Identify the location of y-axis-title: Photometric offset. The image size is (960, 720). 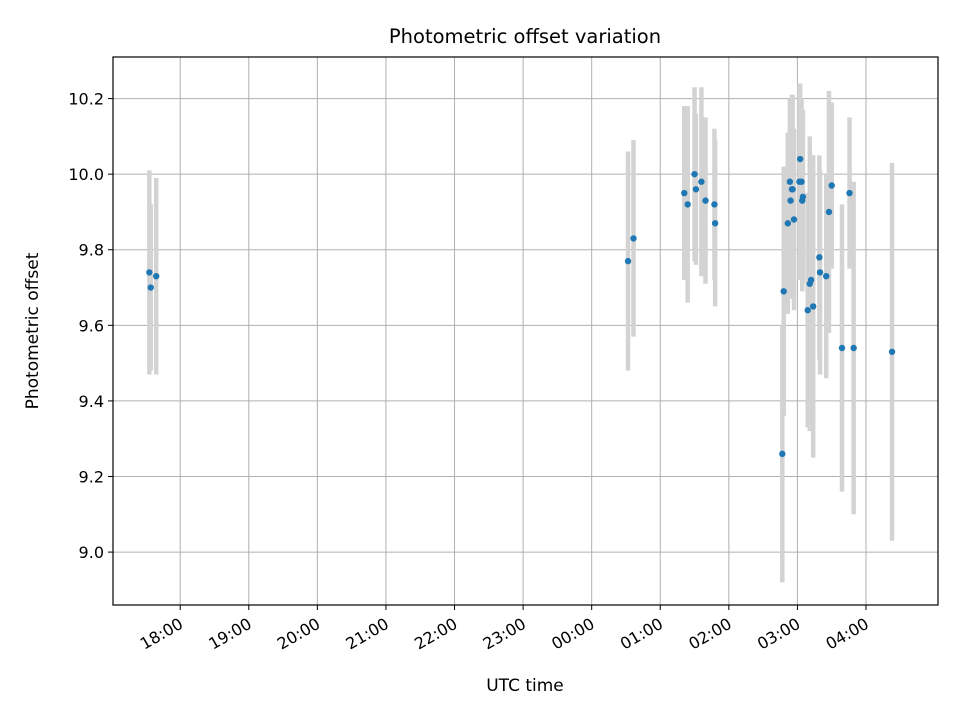
(33, 330).